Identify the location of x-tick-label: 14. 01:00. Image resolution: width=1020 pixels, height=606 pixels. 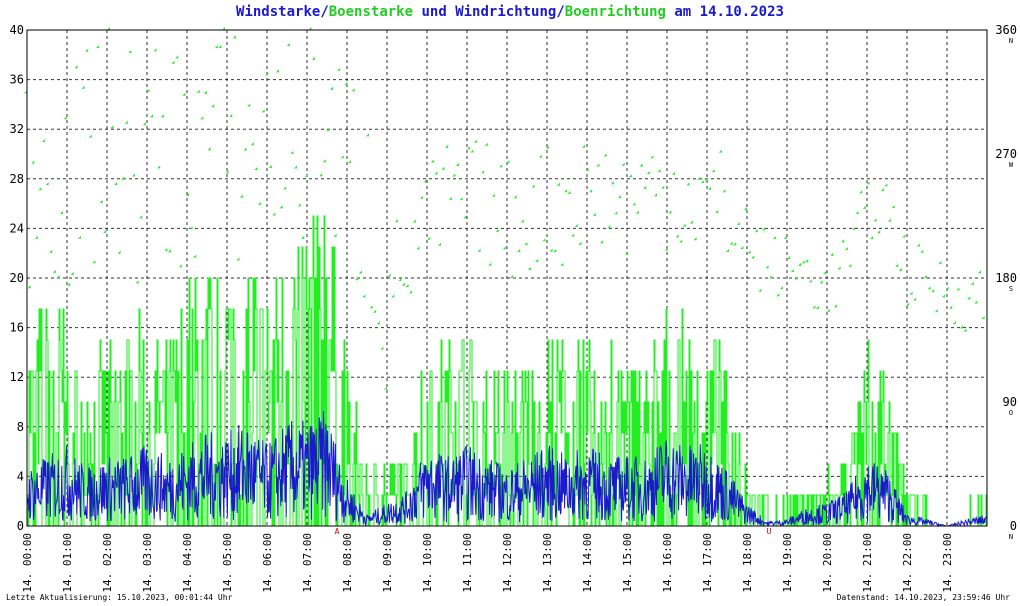
(67, 563).